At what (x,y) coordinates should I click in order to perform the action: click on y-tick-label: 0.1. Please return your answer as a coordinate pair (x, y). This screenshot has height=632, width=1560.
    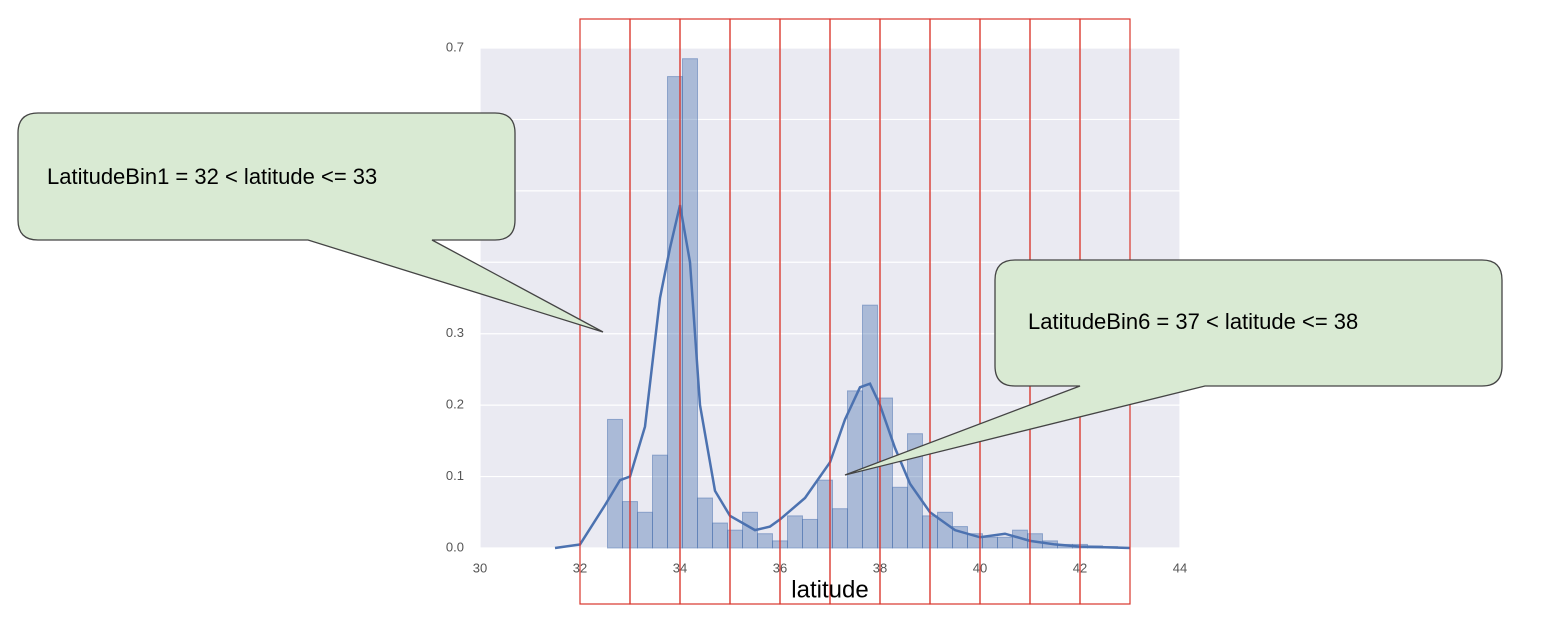
    Looking at the image, I should click on (455, 475).